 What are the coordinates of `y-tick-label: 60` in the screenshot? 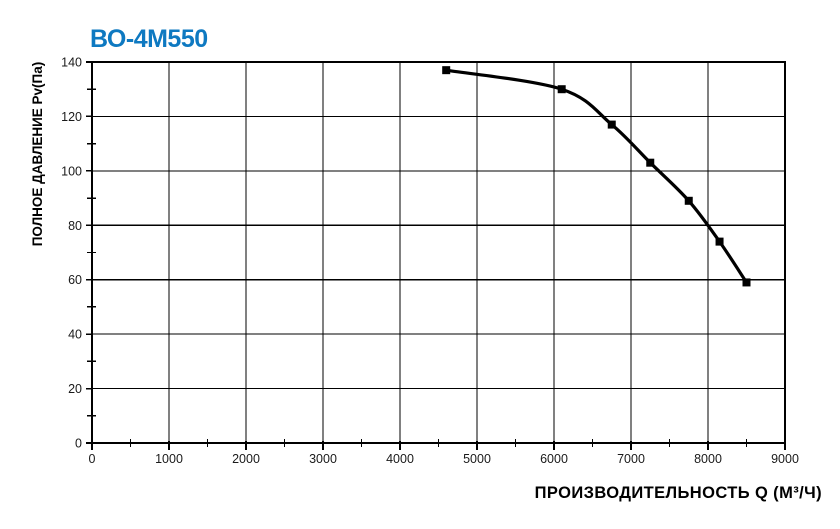 It's located at (75, 280).